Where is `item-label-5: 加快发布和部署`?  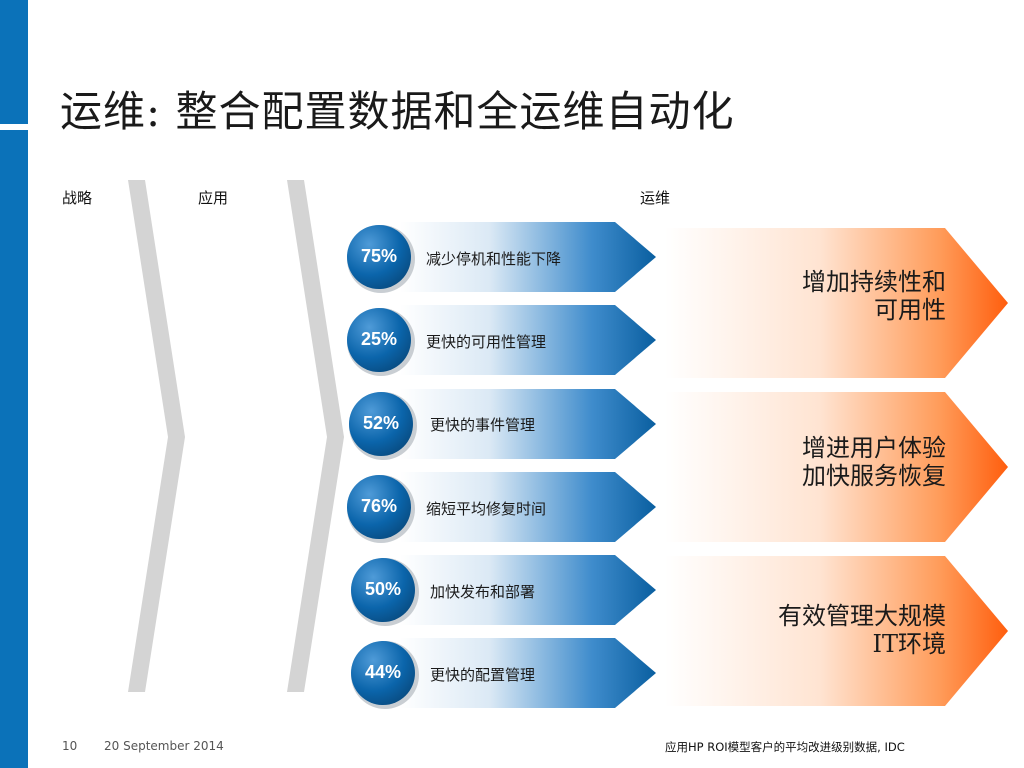 item-label-5: 加快发布和部署 is located at coordinates (483, 592).